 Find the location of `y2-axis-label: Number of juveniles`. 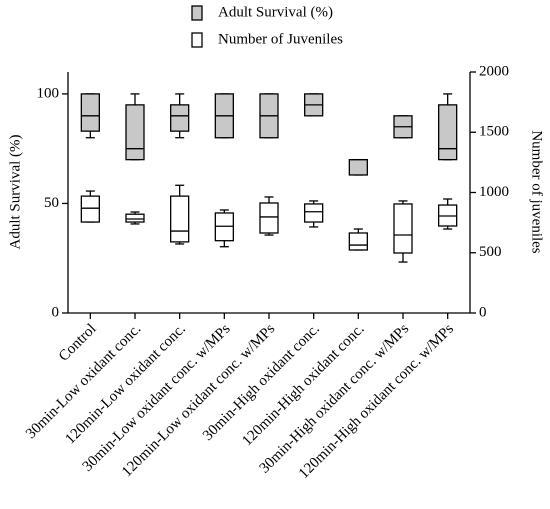

y2-axis-label: Number of juveniles is located at coordinates (537, 191).